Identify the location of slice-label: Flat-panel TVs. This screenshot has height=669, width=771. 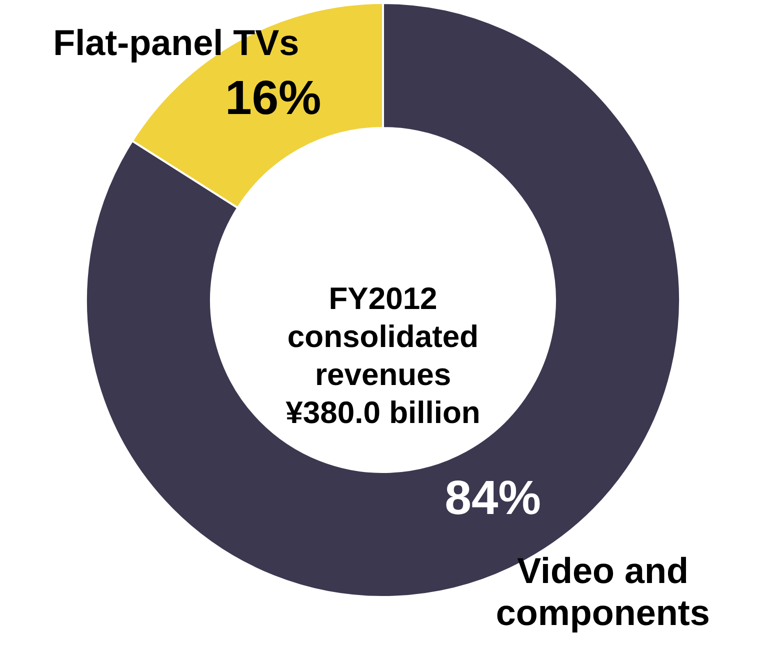
(176, 43).